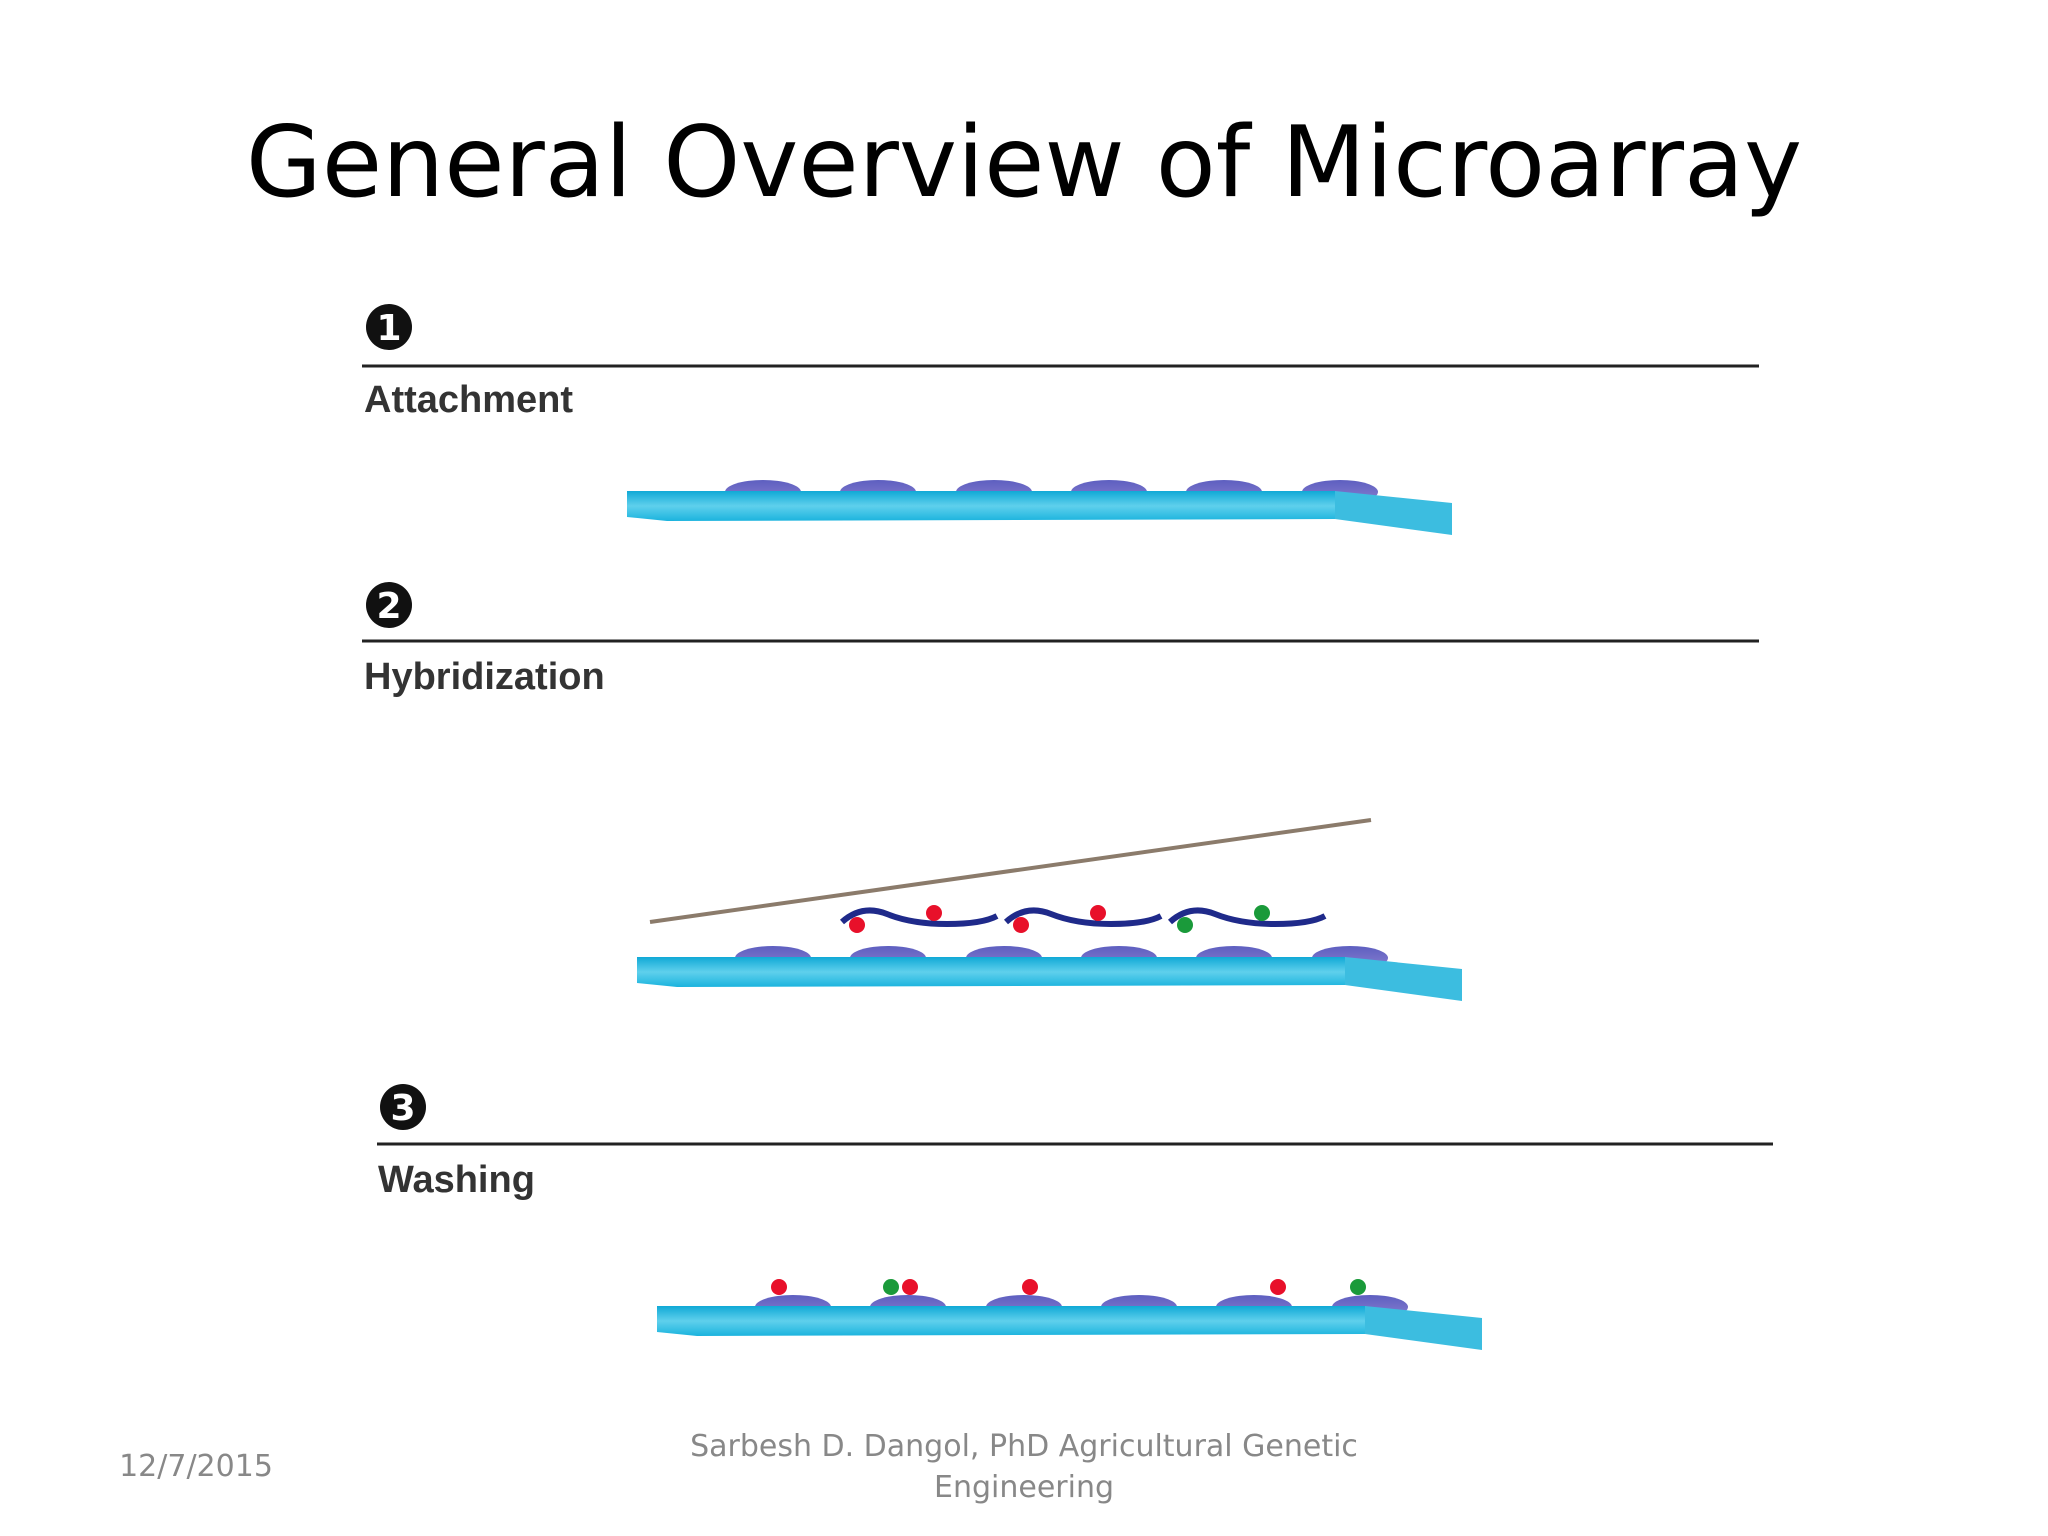 This screenshot has height=1536, width=2048. I want to click on step-number: 3, so click(402, 1108).